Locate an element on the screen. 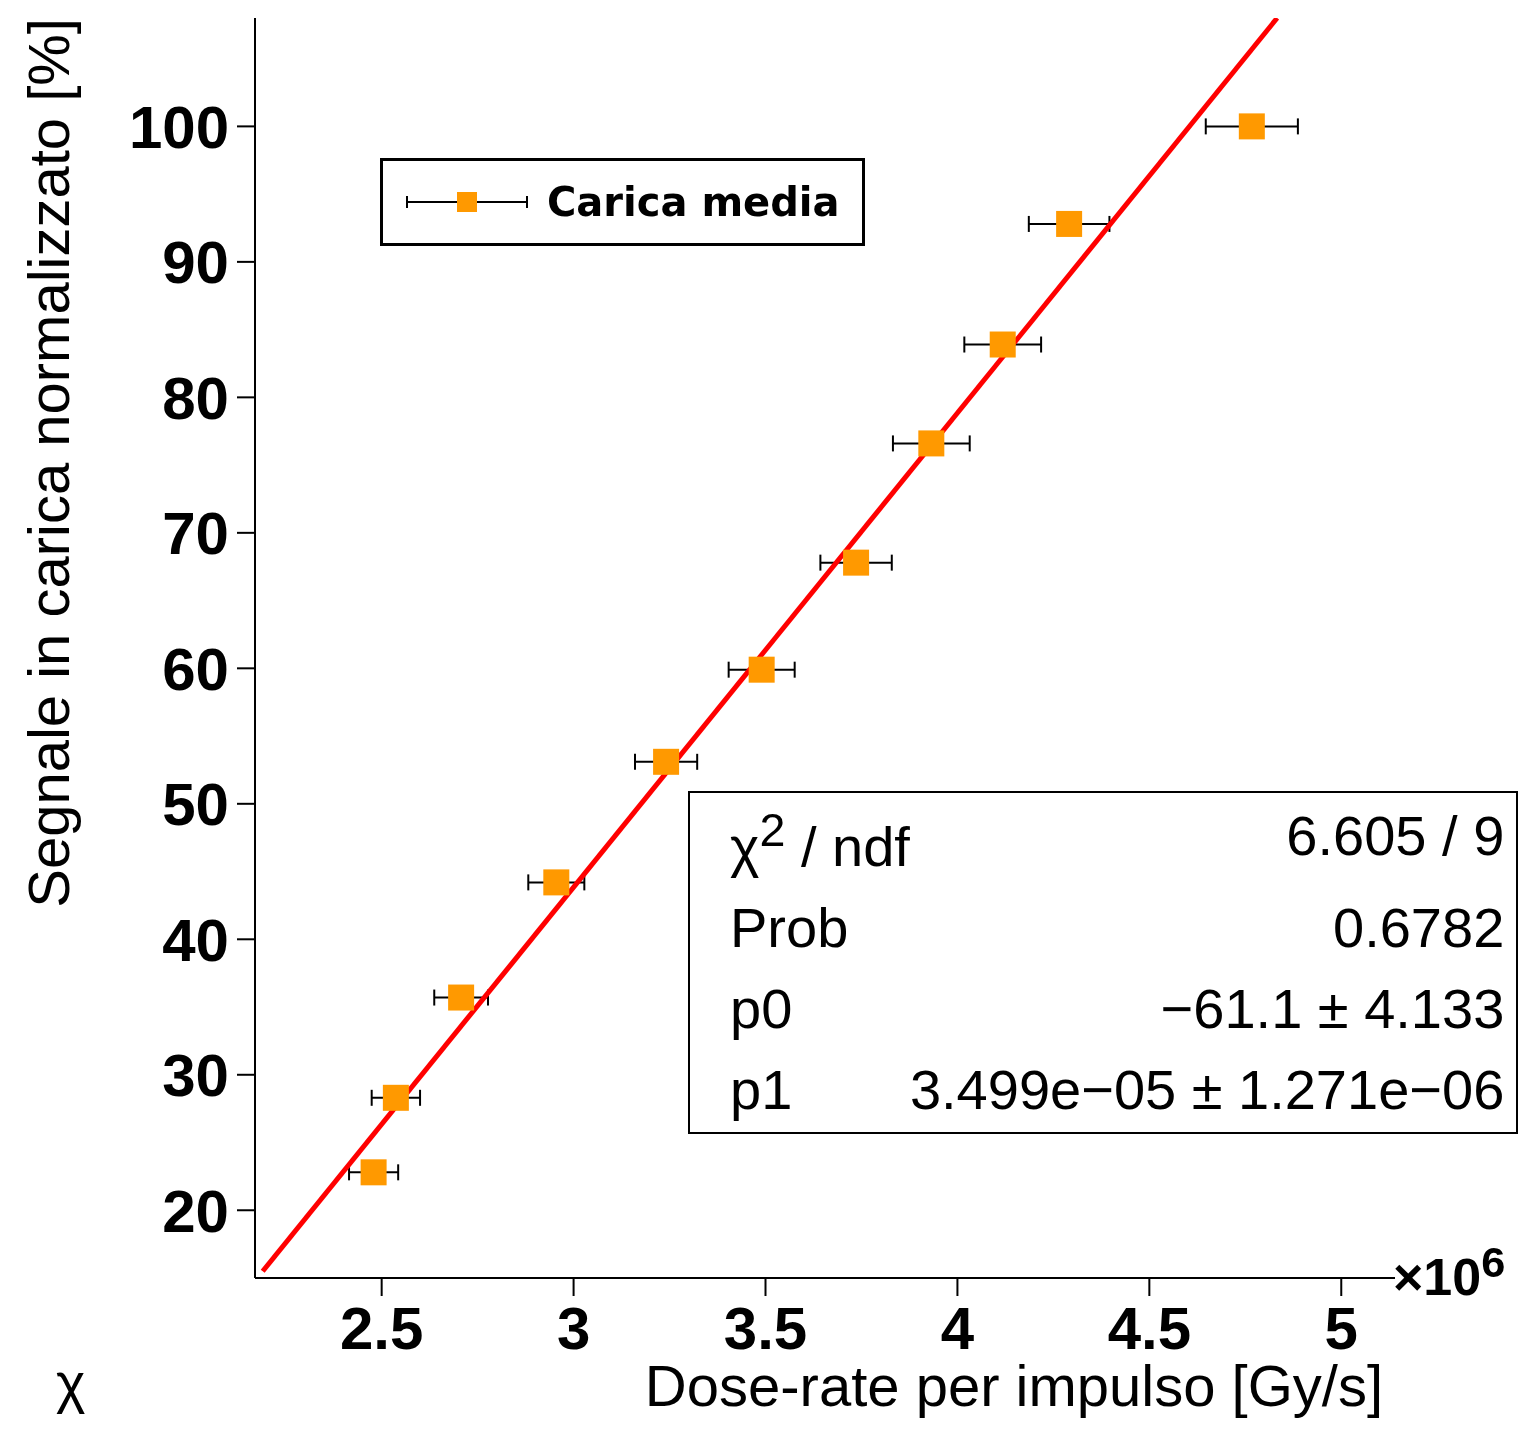 This screenshot has width=1531, height=1432. y-tick-label: 40 is located at coordinates (195, 940).